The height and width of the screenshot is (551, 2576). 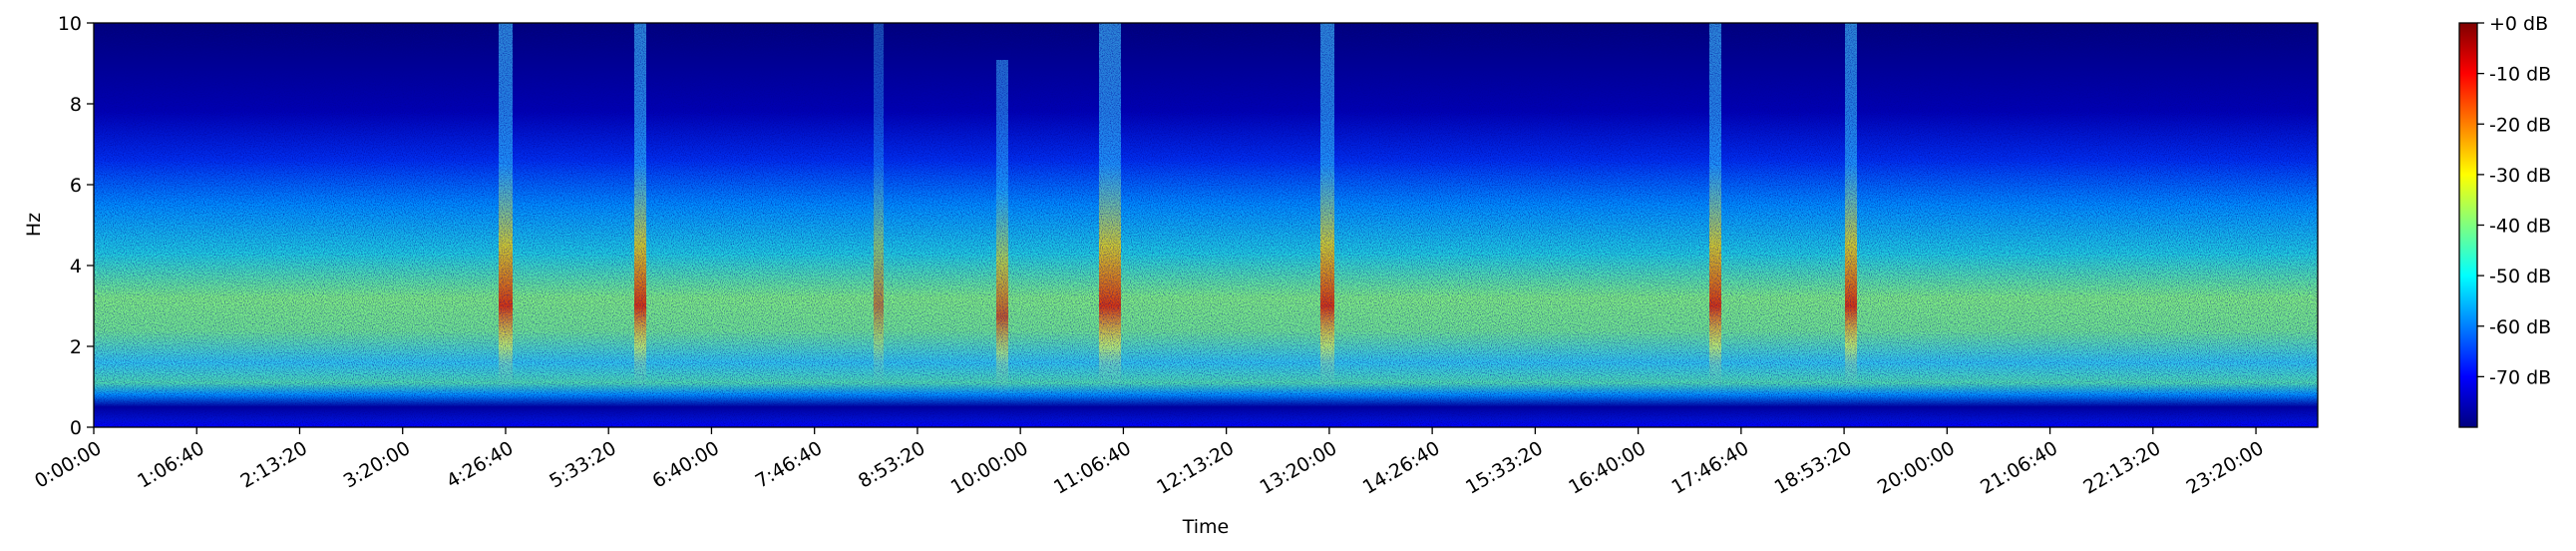 What do you see at coordinates (1709, 468) in the screenshot?
I see `x-tick-label: 17:46:40` at bounding box center [1709, 468].